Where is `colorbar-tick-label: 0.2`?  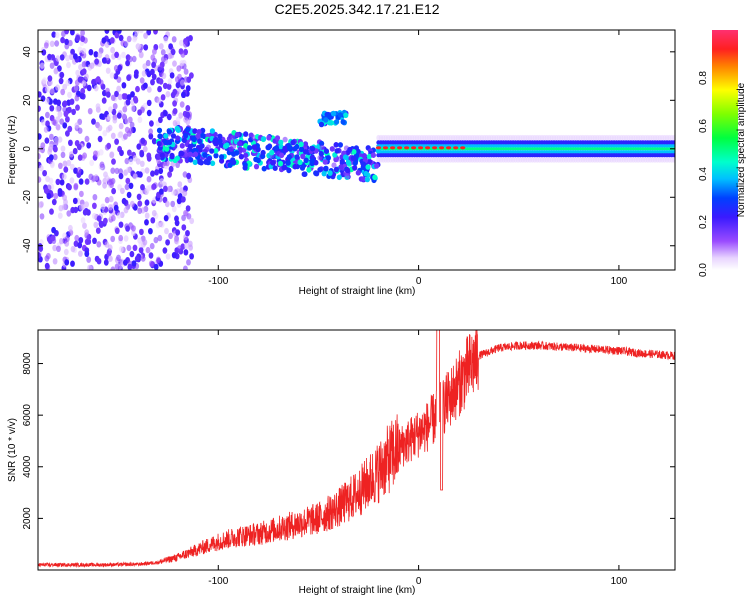
colorbar-tick-label: 0.2 is located at coordinates (703, 222).